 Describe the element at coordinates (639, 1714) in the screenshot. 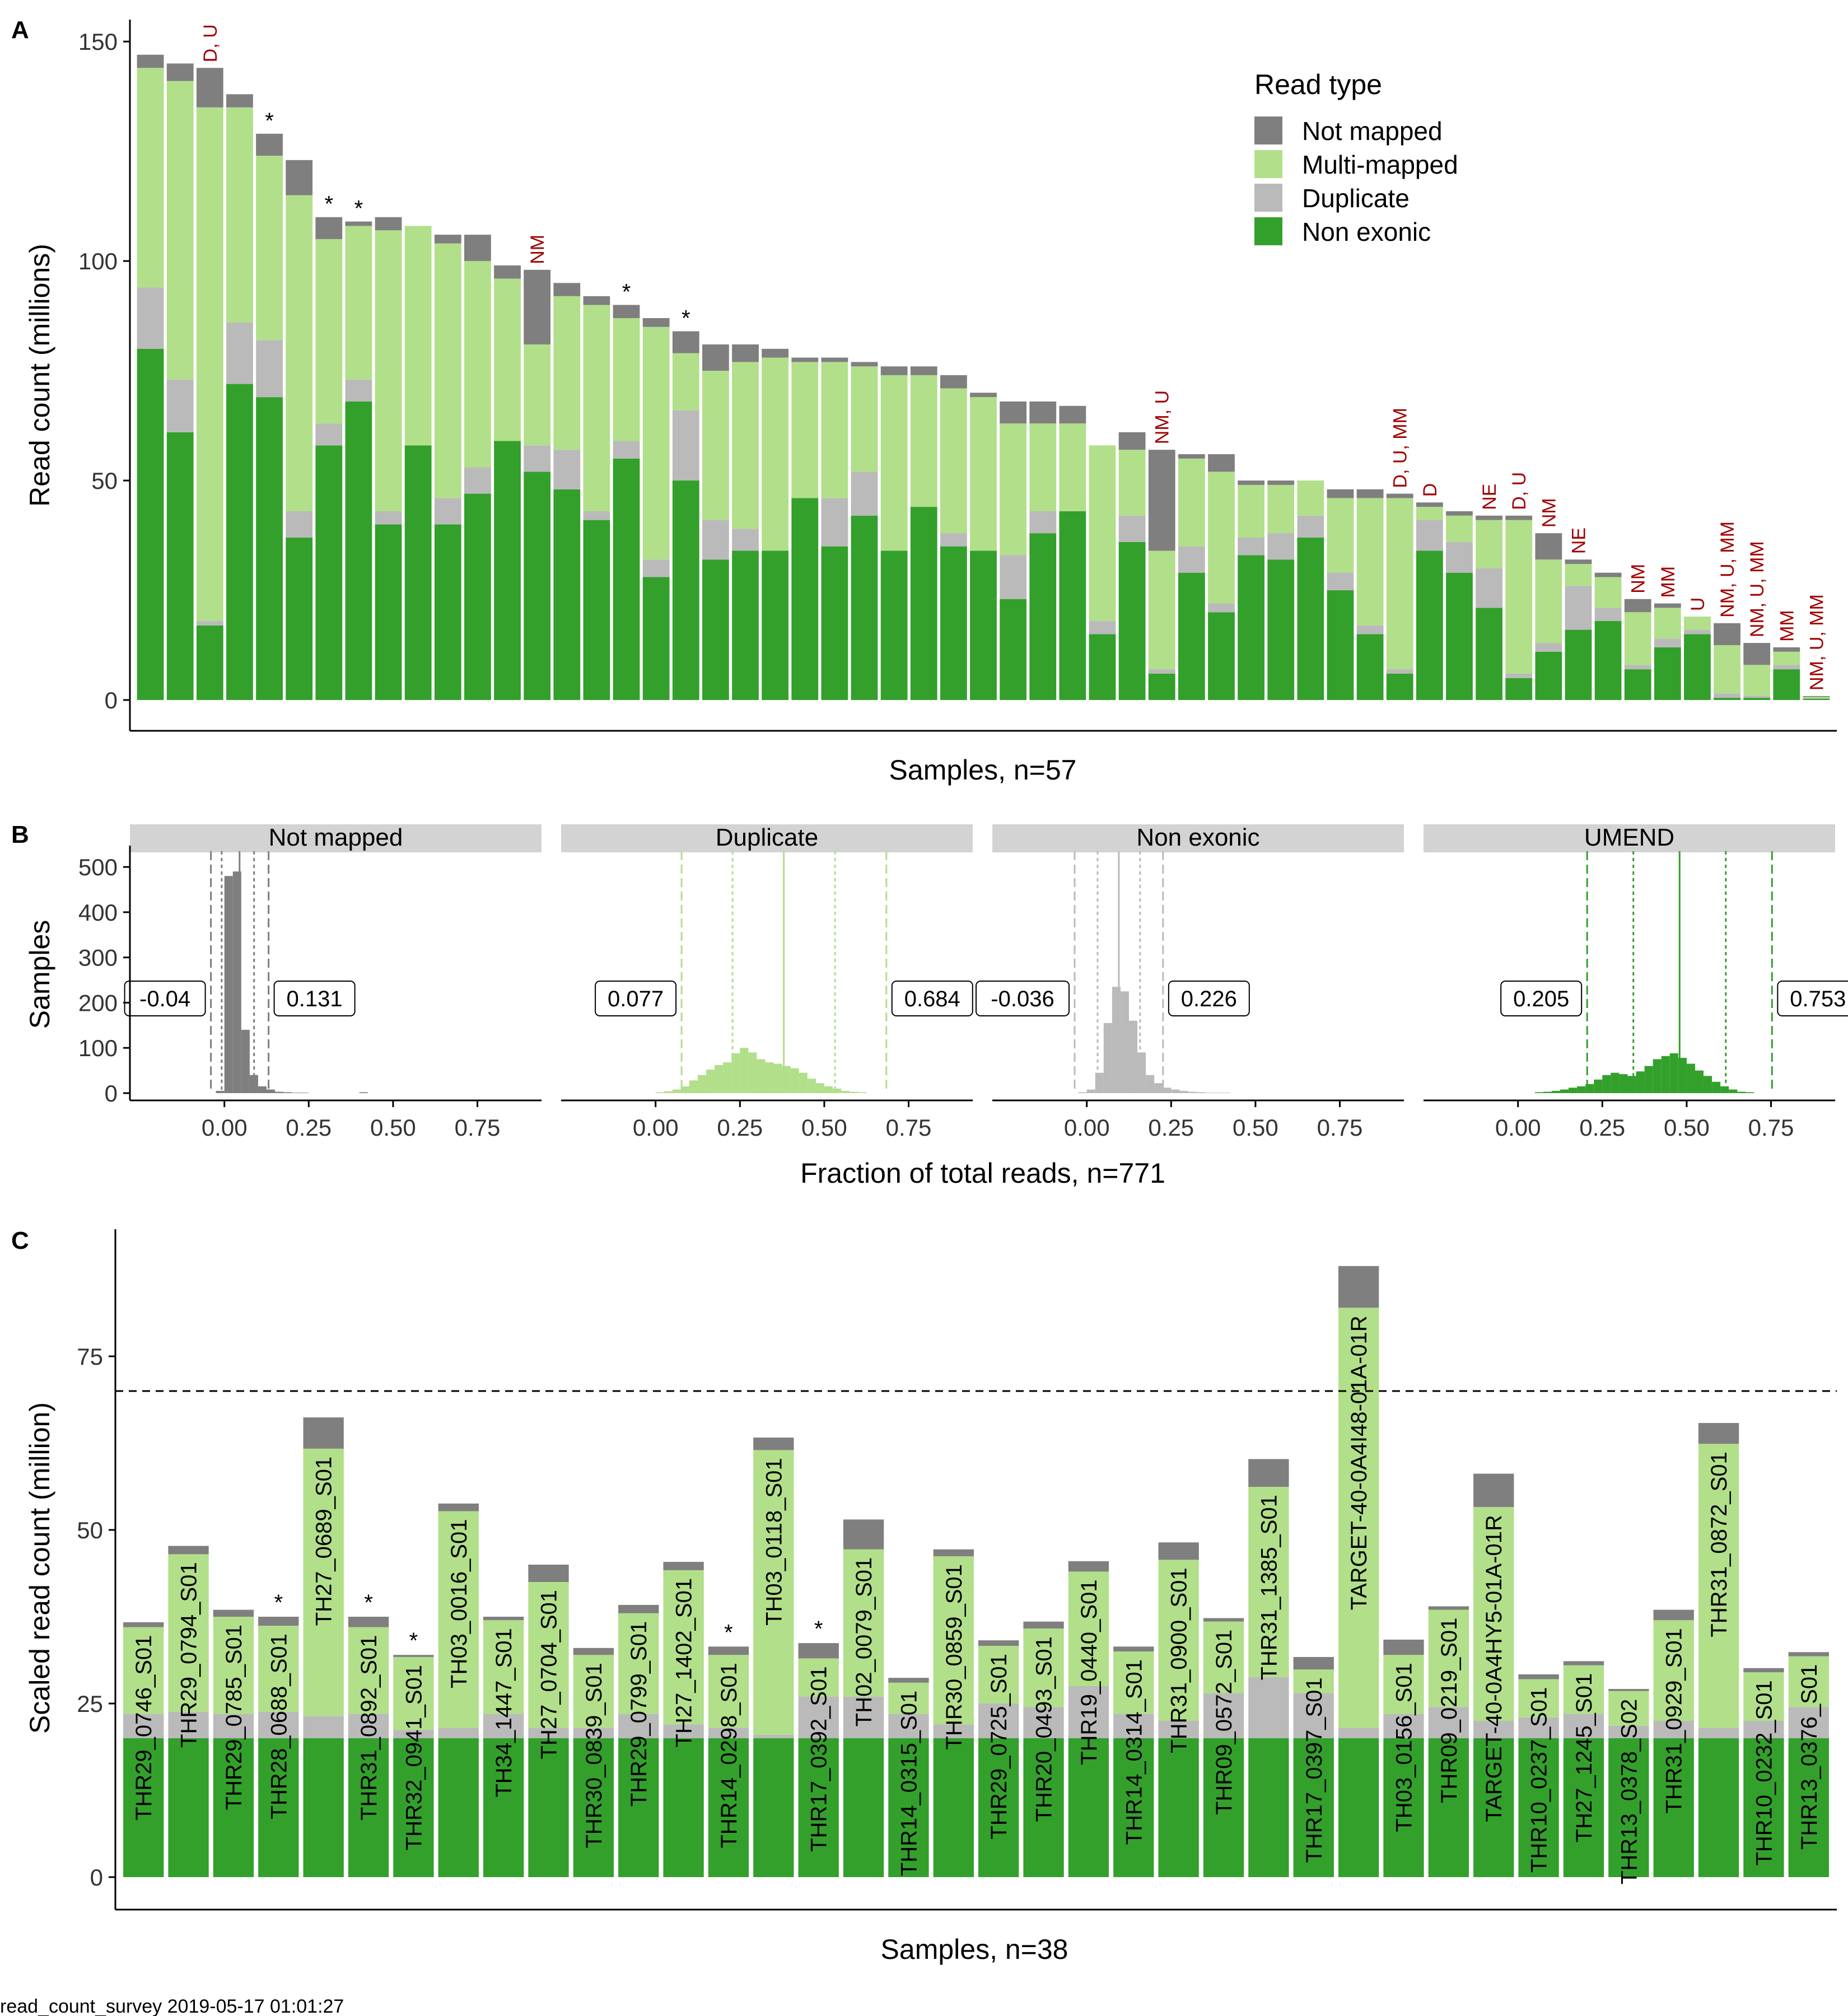

I see `sample-name-label: THR29_0799_S01` at that location.